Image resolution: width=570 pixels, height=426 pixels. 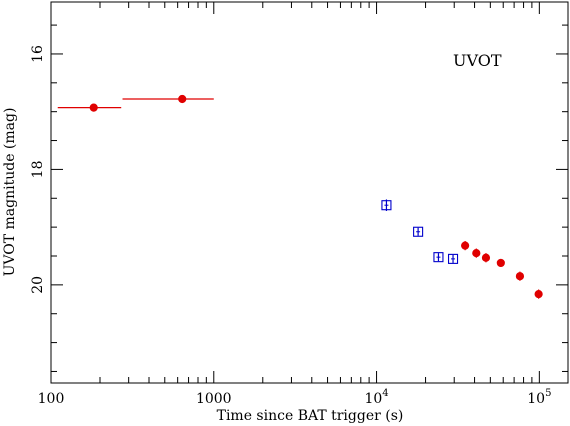 What do you see at coordinates (51, 399) in the screenshot?
I see `x-tick-label: 100` at bounding box center [51, 399].